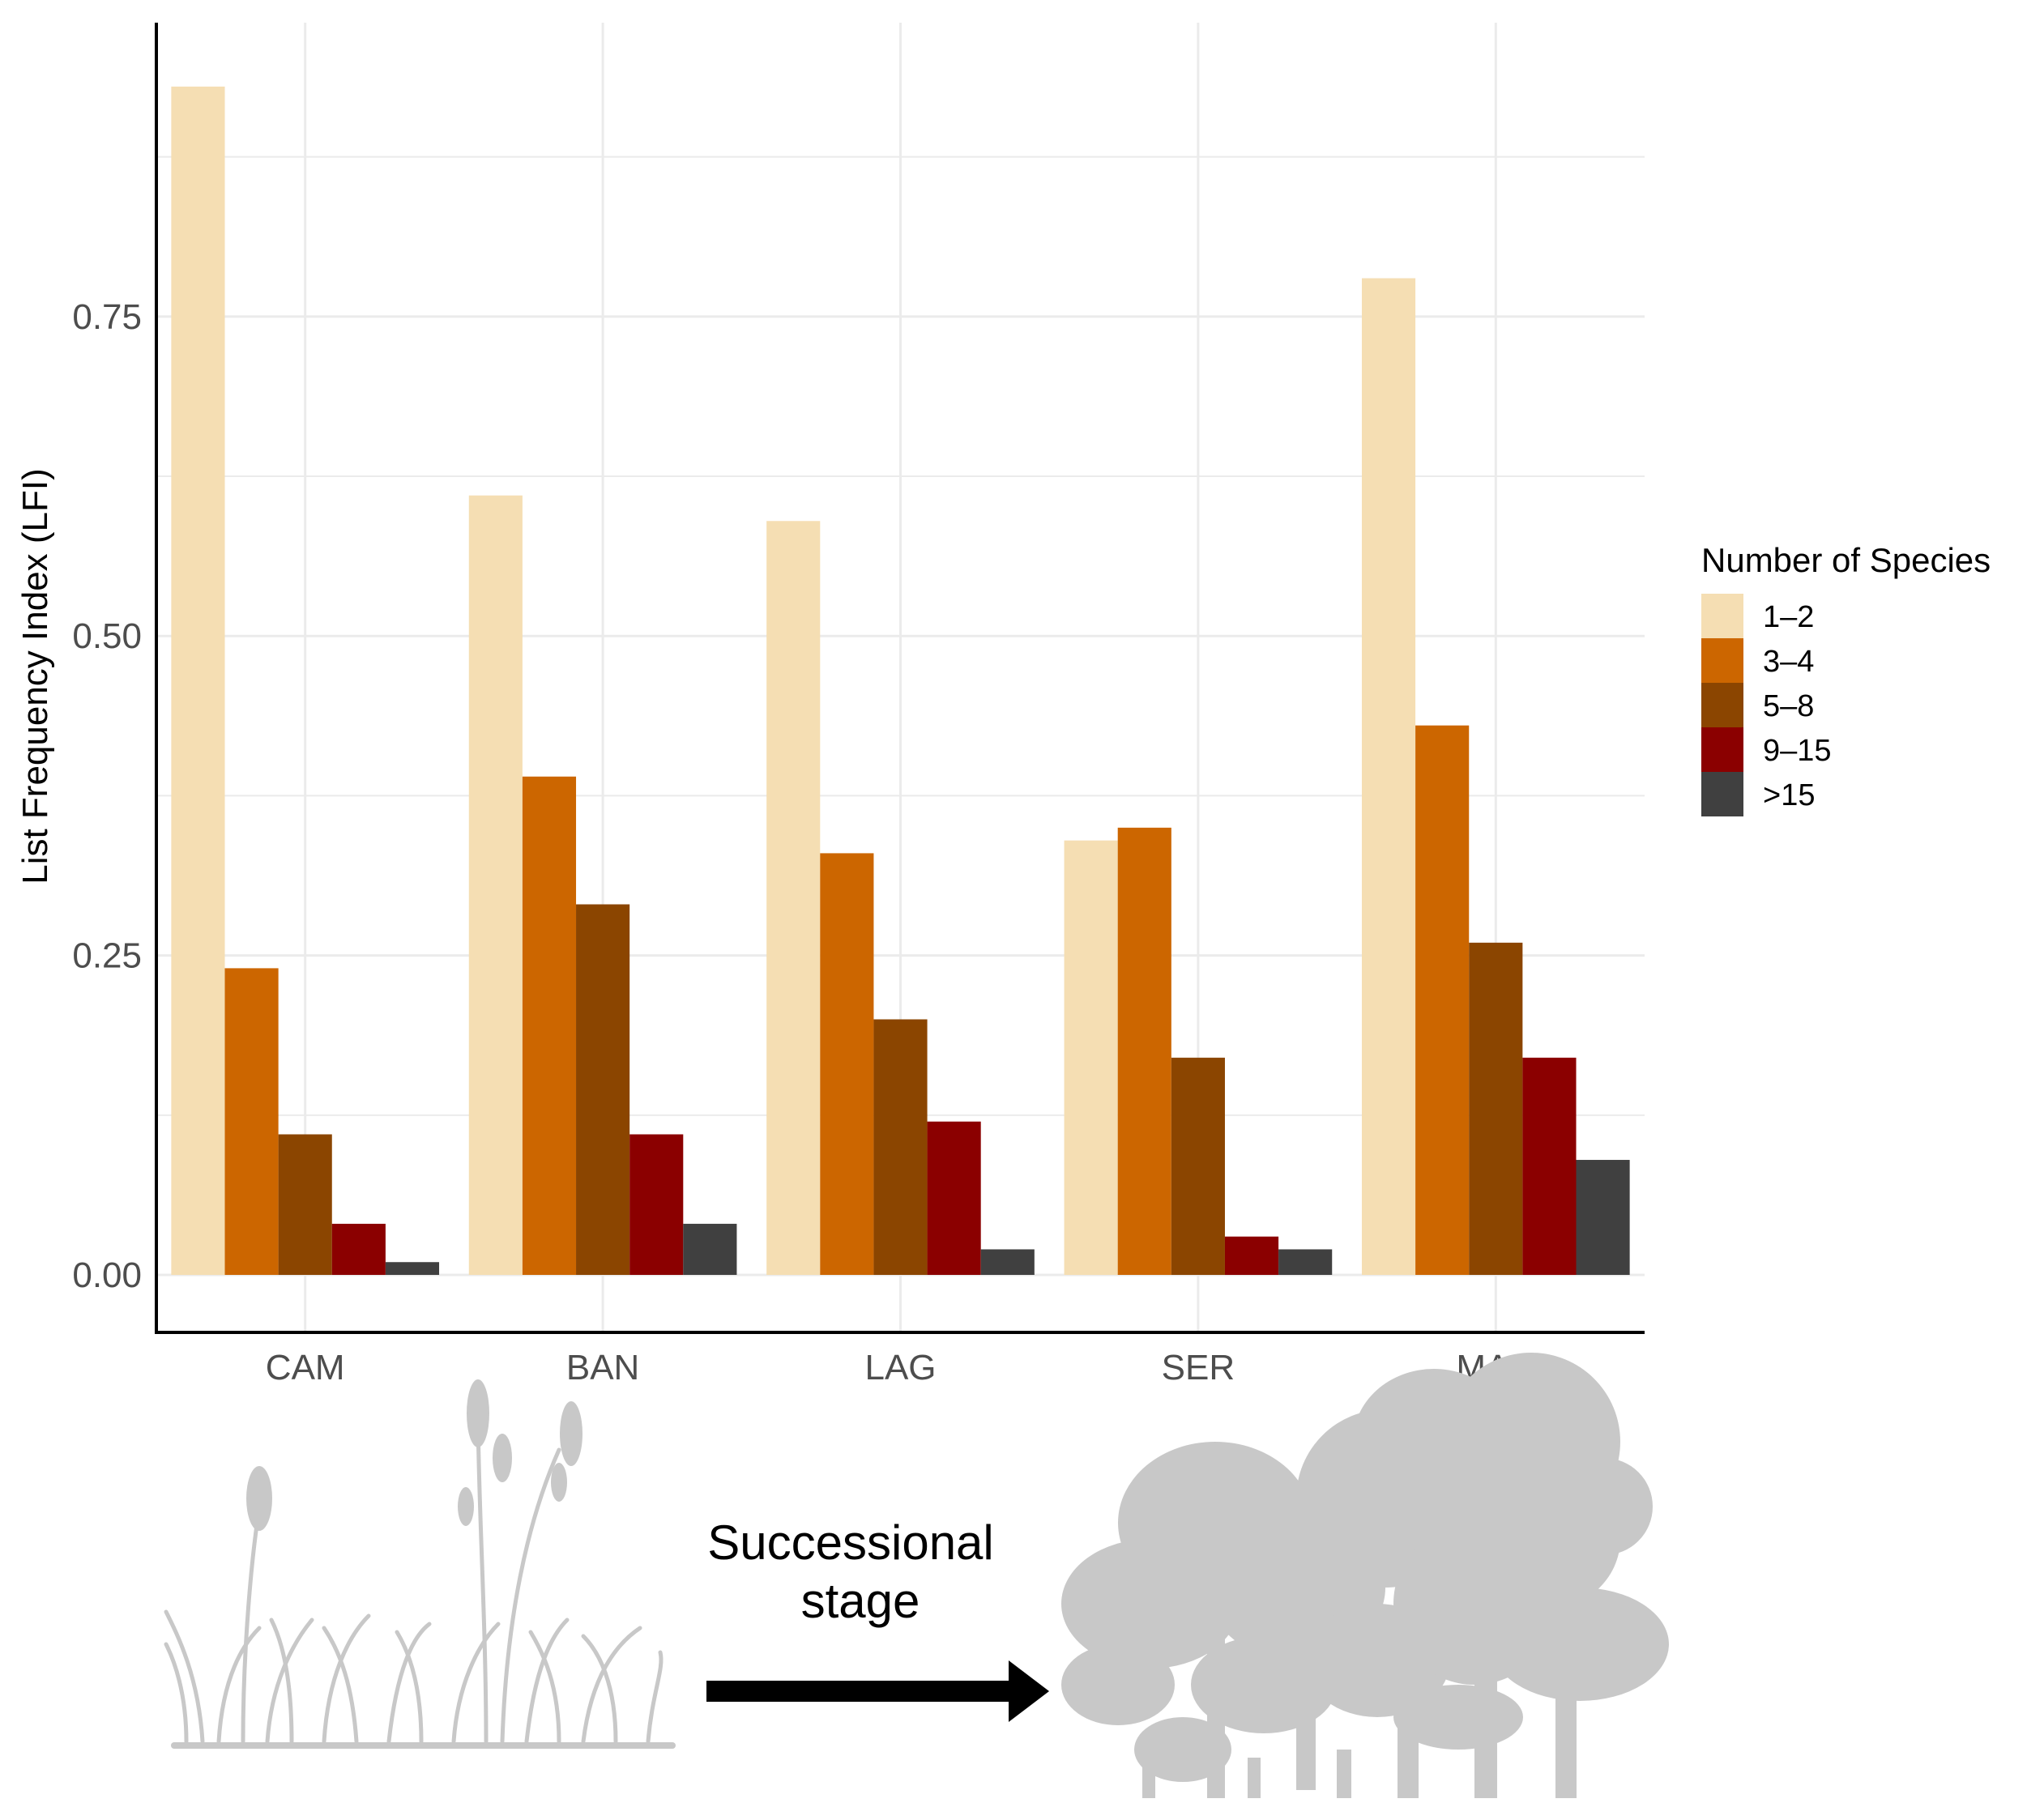  Describe the element at coordinates (1788, 706) in the screenshot. I see `legend-label: 5–8` at that location.